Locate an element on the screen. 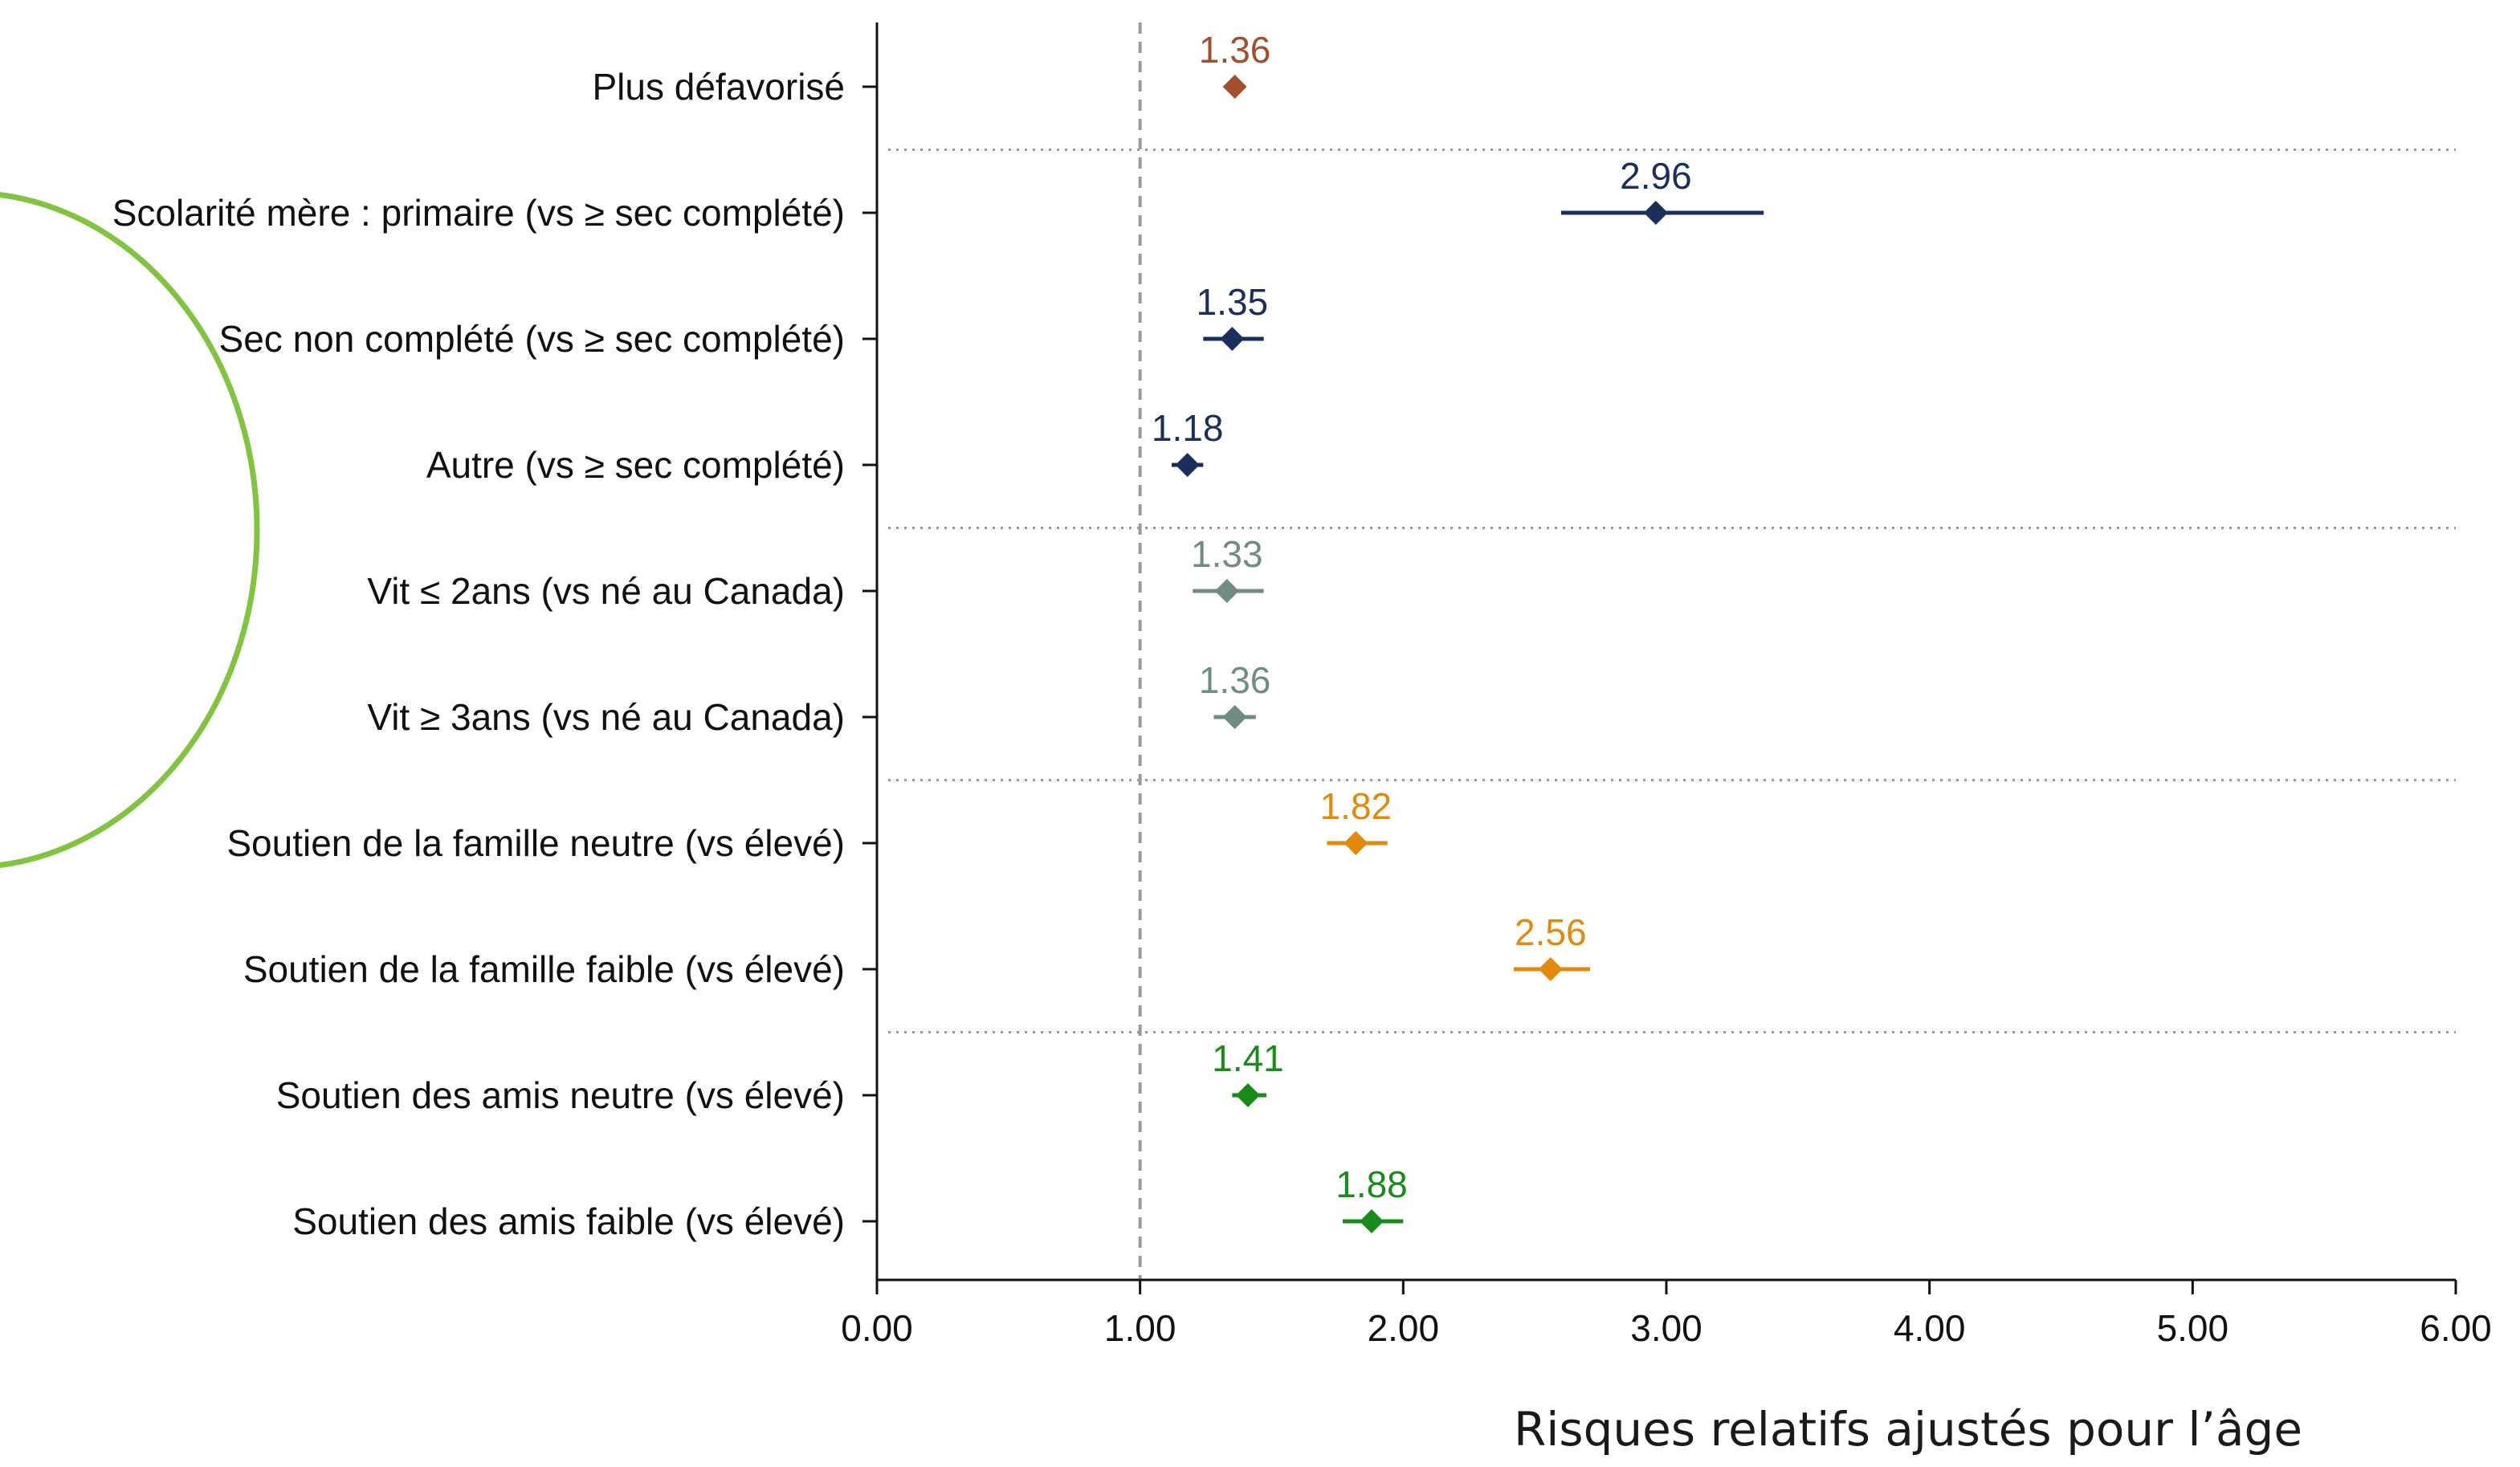  decorative-arc is located at coordinates (130, 530).